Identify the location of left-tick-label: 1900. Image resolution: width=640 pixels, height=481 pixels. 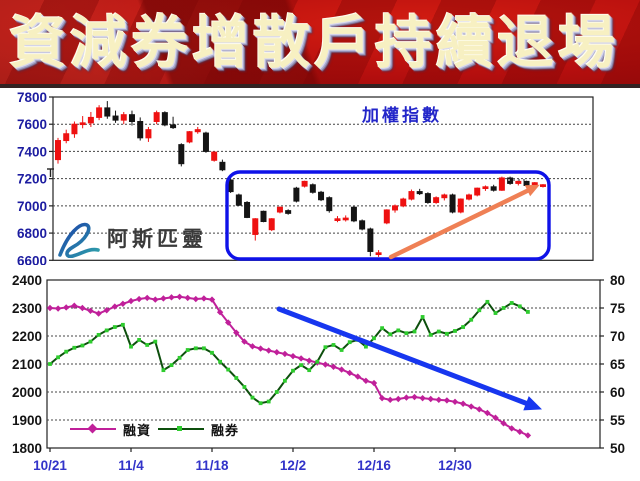
(27, 420).